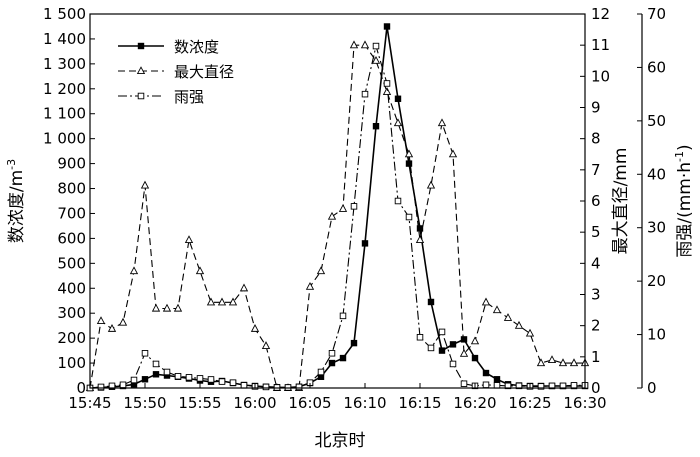 The width and height of the screenshot is (700, 457). Describe the element at coordinates (656, 67) in the screenshot. I see `right2-tick-label: 60` at that location.